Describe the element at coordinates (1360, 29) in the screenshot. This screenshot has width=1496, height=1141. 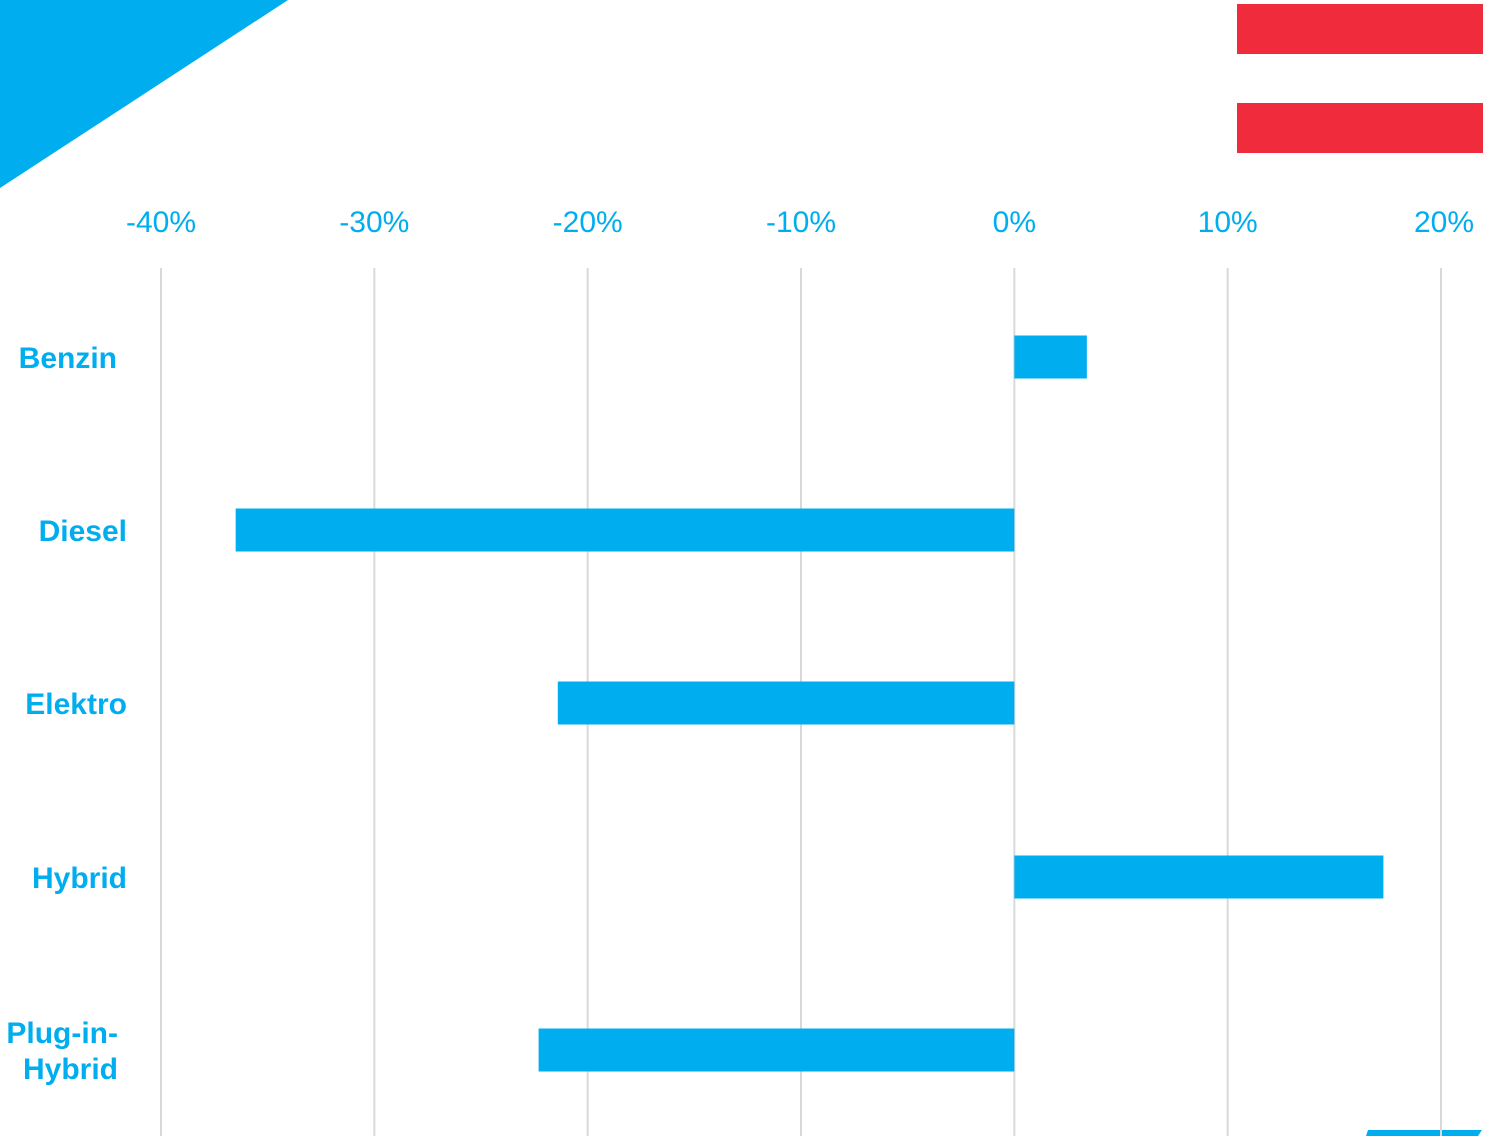
I see `flag-stripe-top` at that location.